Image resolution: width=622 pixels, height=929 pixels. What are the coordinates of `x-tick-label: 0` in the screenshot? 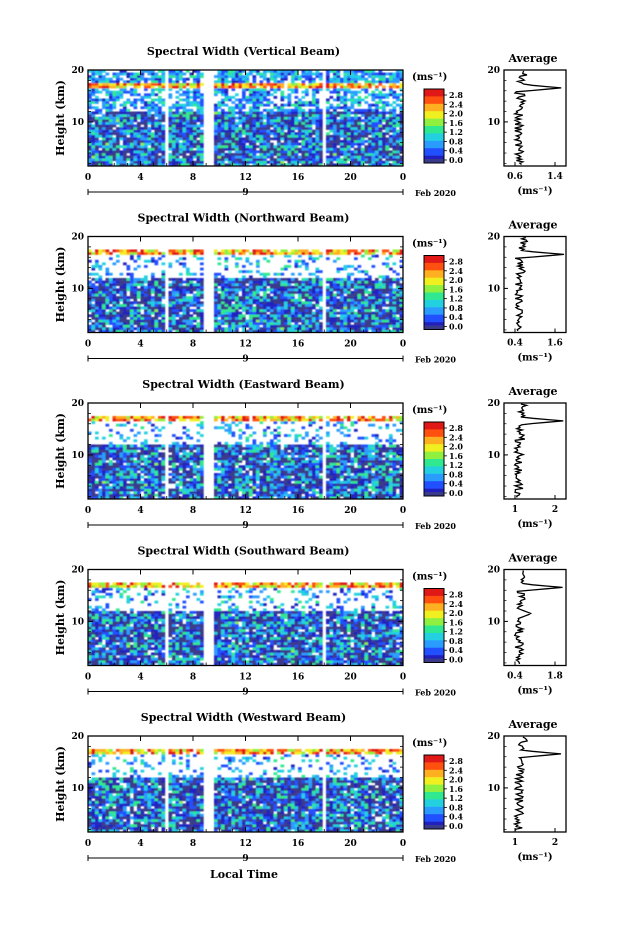 It's located at (88, 178).